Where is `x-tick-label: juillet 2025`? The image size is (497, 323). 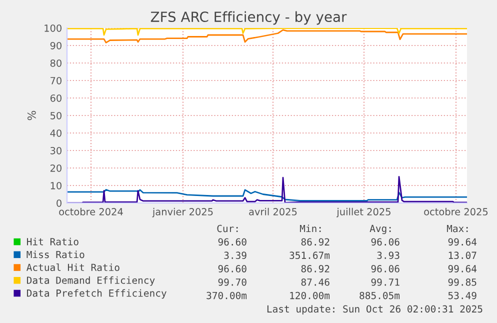
x-tick-label: juillet 2025 is located at coordinates (363, 213).